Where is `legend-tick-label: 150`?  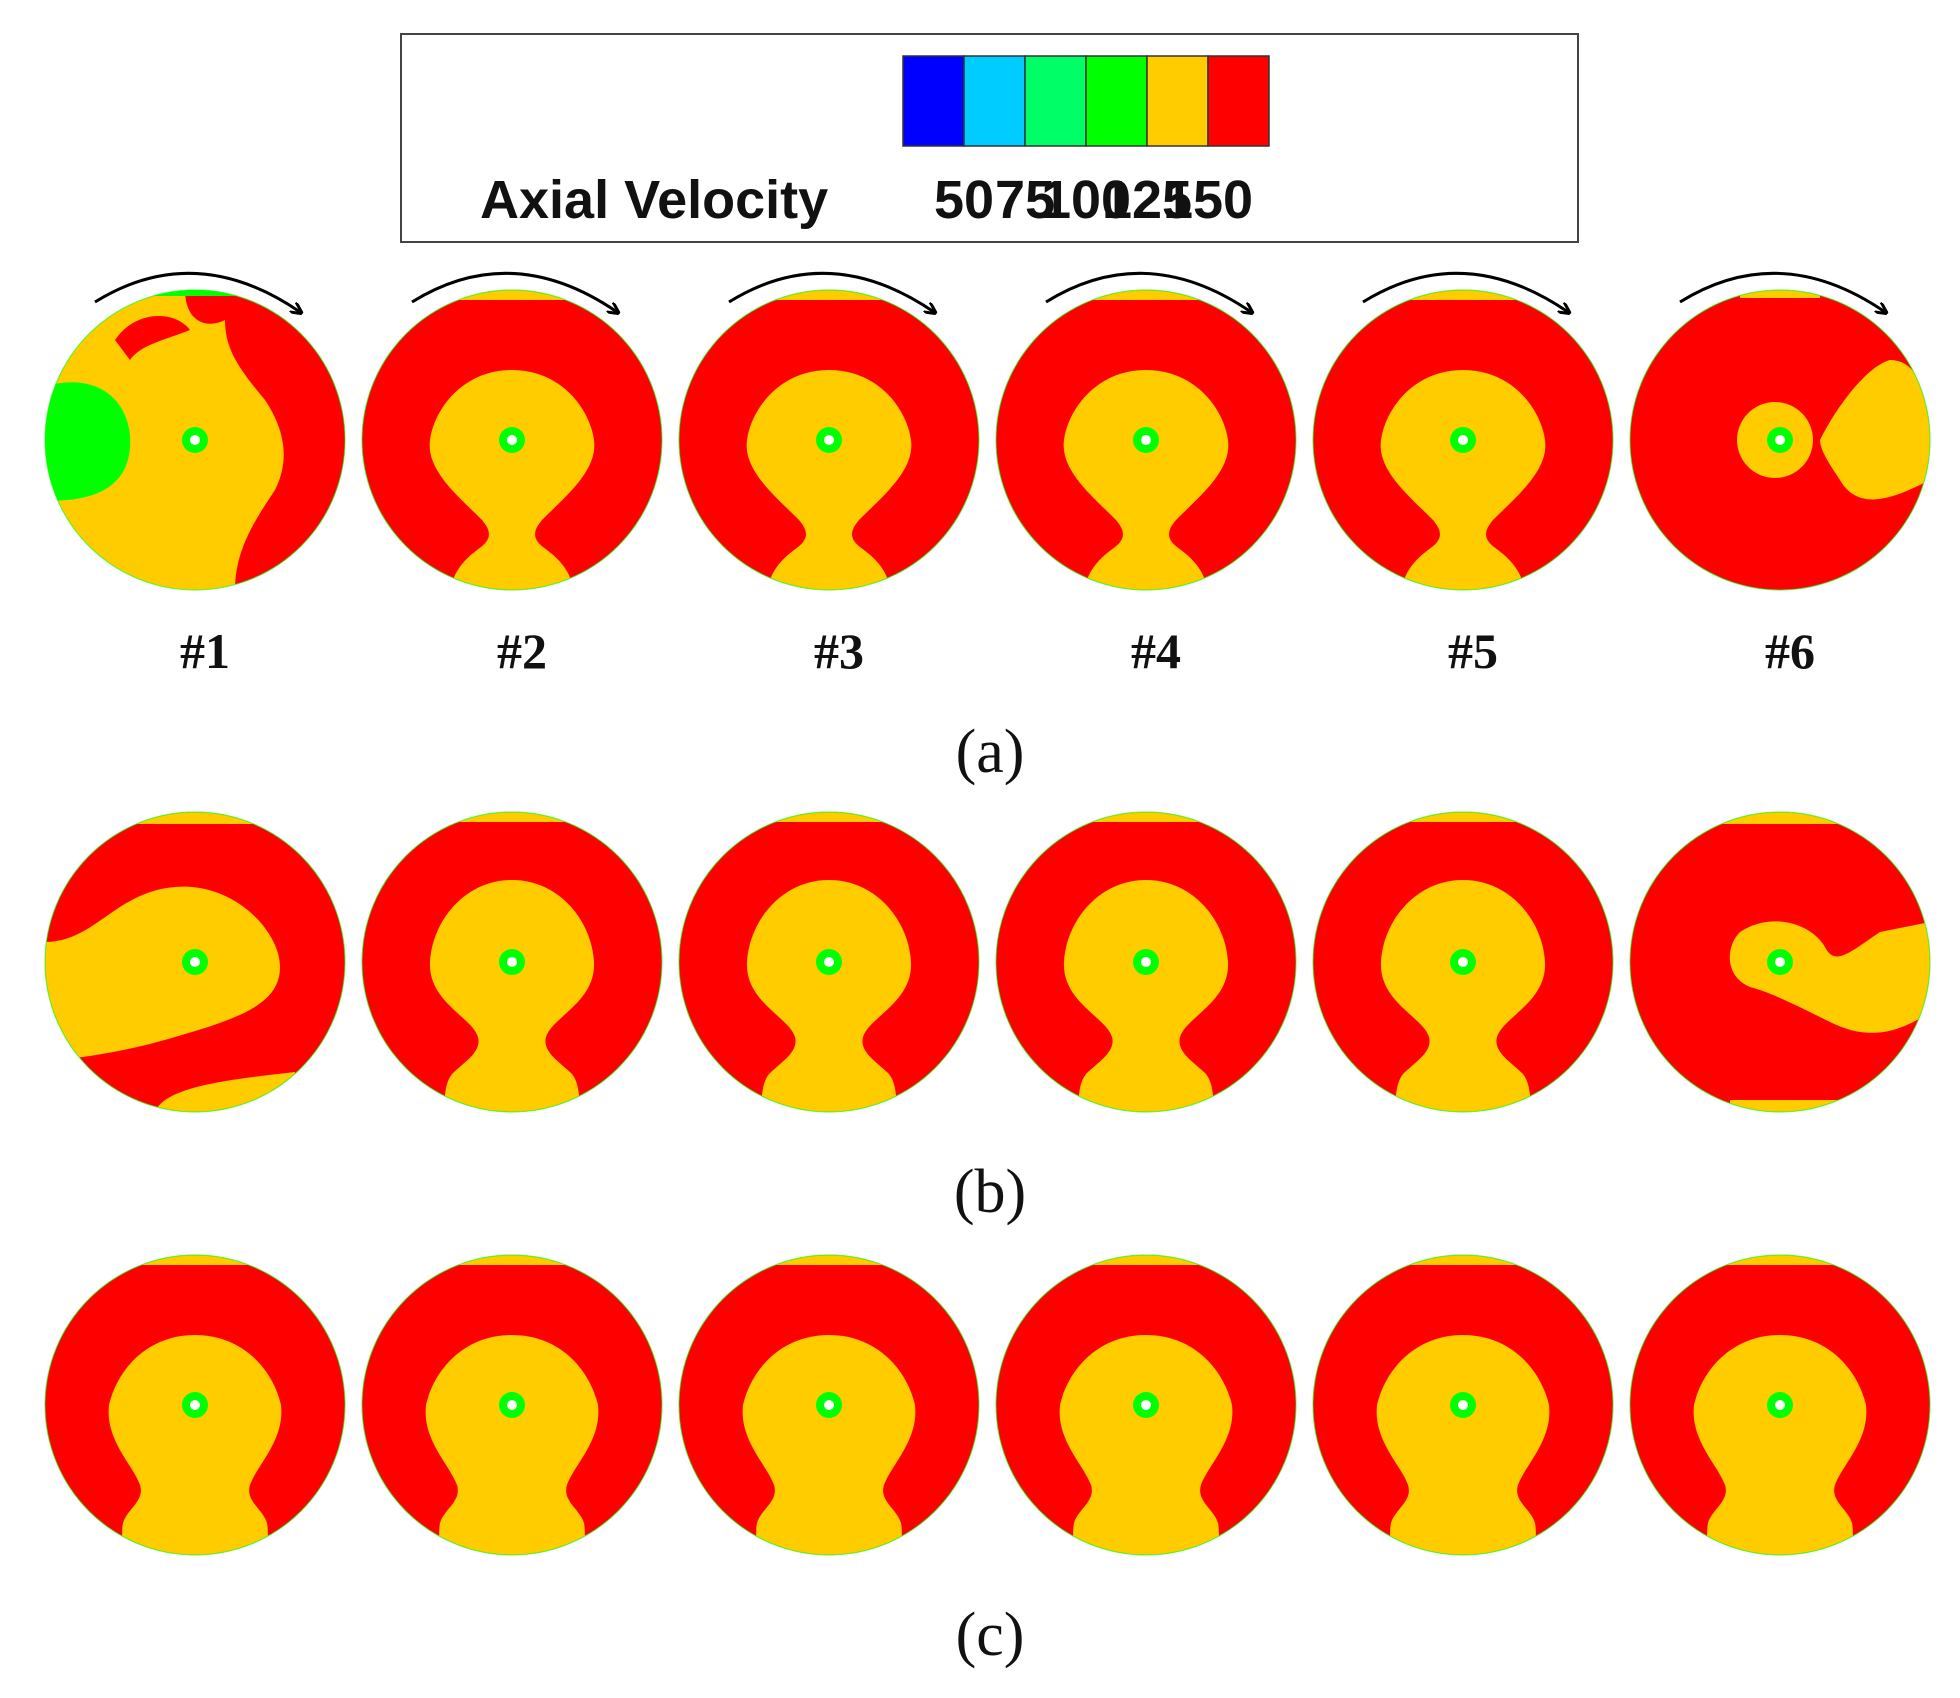 legend-tick-label: 150 is located at coordinates (1208, 200).